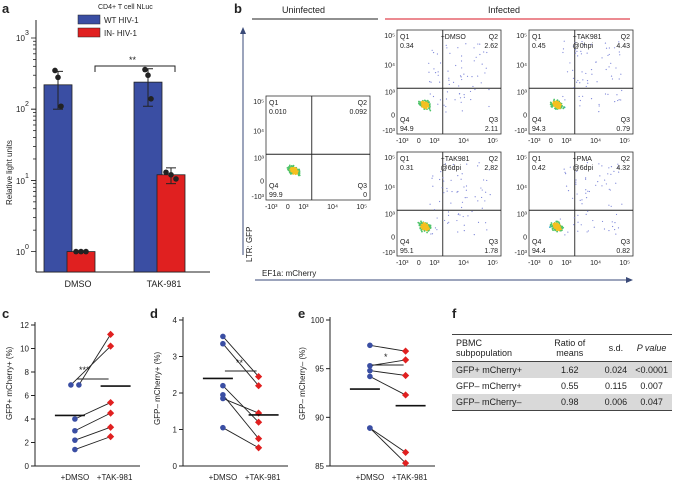 The image size is (685, 493). I want to click on table-cell: GFP+ mCherry+, so click(495, 369).